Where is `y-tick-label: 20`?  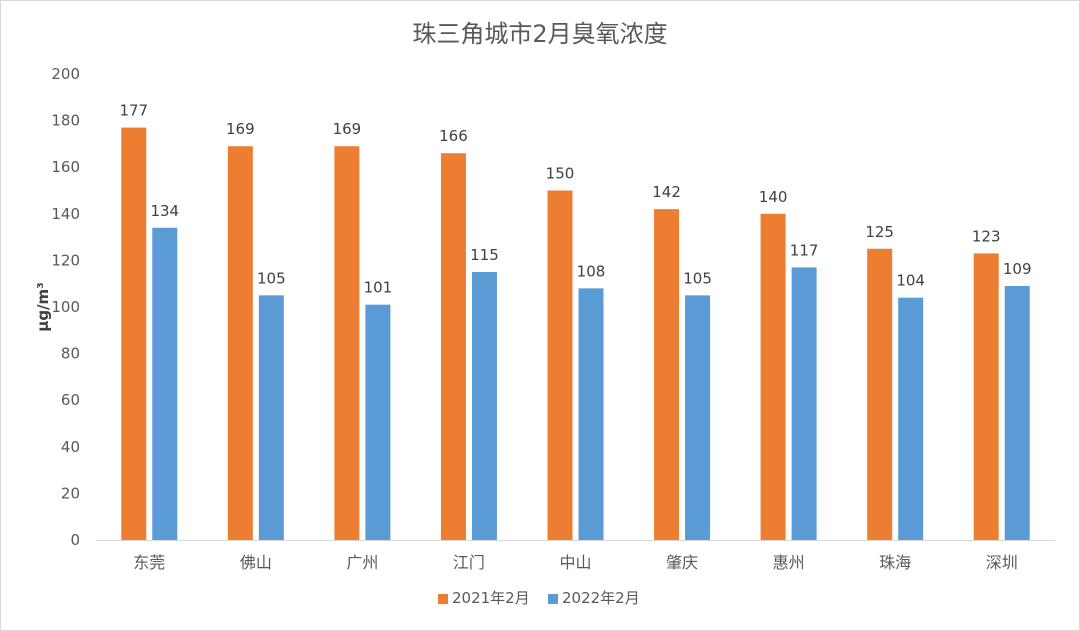
y-tick-label: 20 is located at coordinates (70, 493).